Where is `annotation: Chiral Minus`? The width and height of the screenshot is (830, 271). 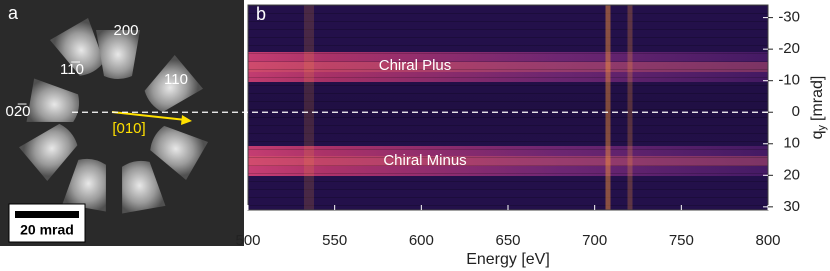 annotation: Chiral Minus is located at coordinates (424, 160).